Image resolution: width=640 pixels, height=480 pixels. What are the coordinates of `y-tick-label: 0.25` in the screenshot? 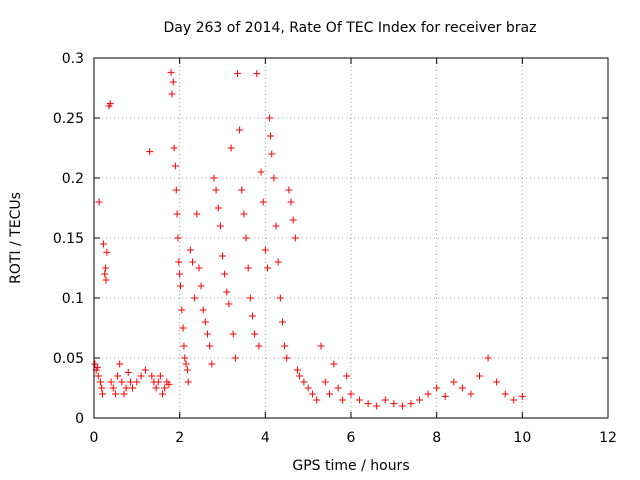 It's located at (68, 119).